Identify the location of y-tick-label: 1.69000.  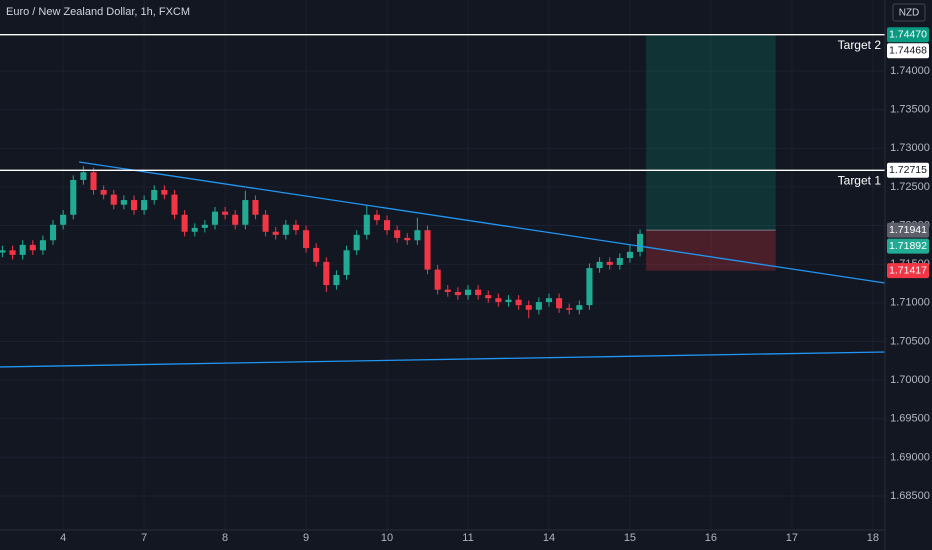
(910, 457).